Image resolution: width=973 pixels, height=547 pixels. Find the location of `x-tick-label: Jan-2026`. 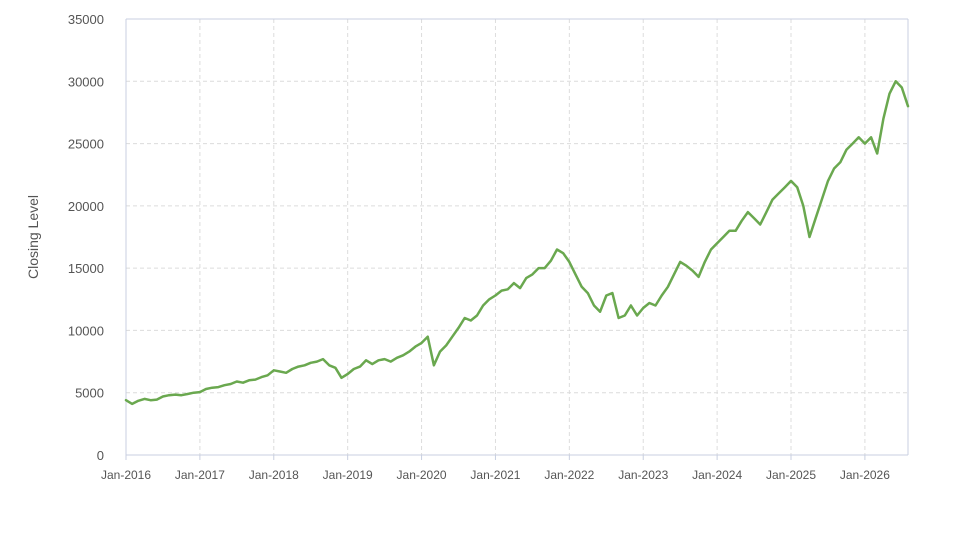

x-tick-label: Jan-2026 is located at coordinates (865, 475).